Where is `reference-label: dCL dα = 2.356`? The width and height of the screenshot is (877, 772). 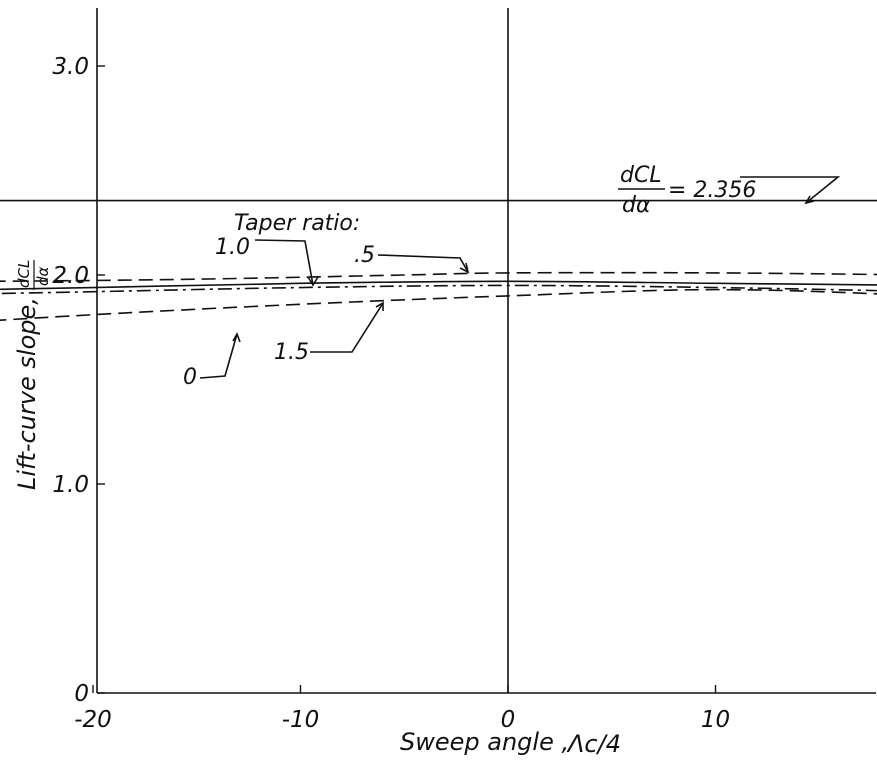 reference-label: dCL dα = 2.356 is located at coordinates (687, 190).